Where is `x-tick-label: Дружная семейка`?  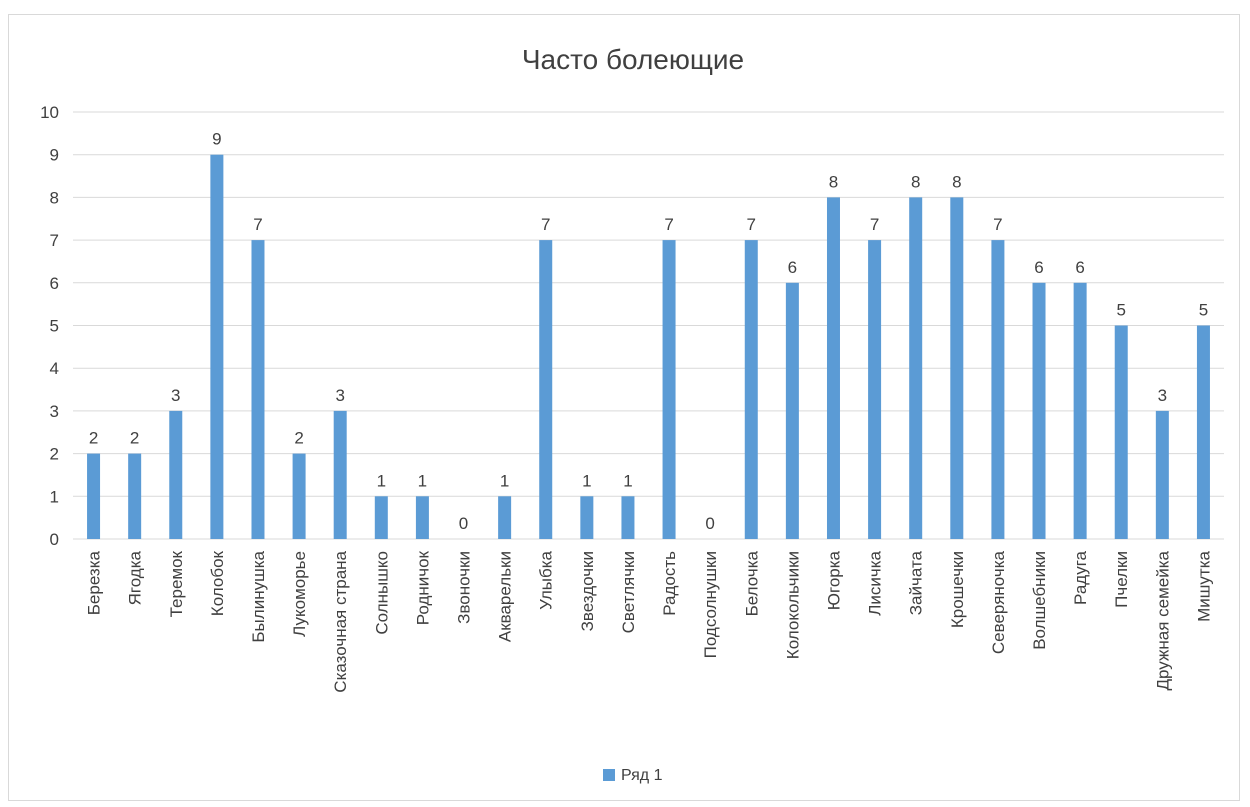
x-tick-label: Дружная семейка is located at coordinates (1162, 620).